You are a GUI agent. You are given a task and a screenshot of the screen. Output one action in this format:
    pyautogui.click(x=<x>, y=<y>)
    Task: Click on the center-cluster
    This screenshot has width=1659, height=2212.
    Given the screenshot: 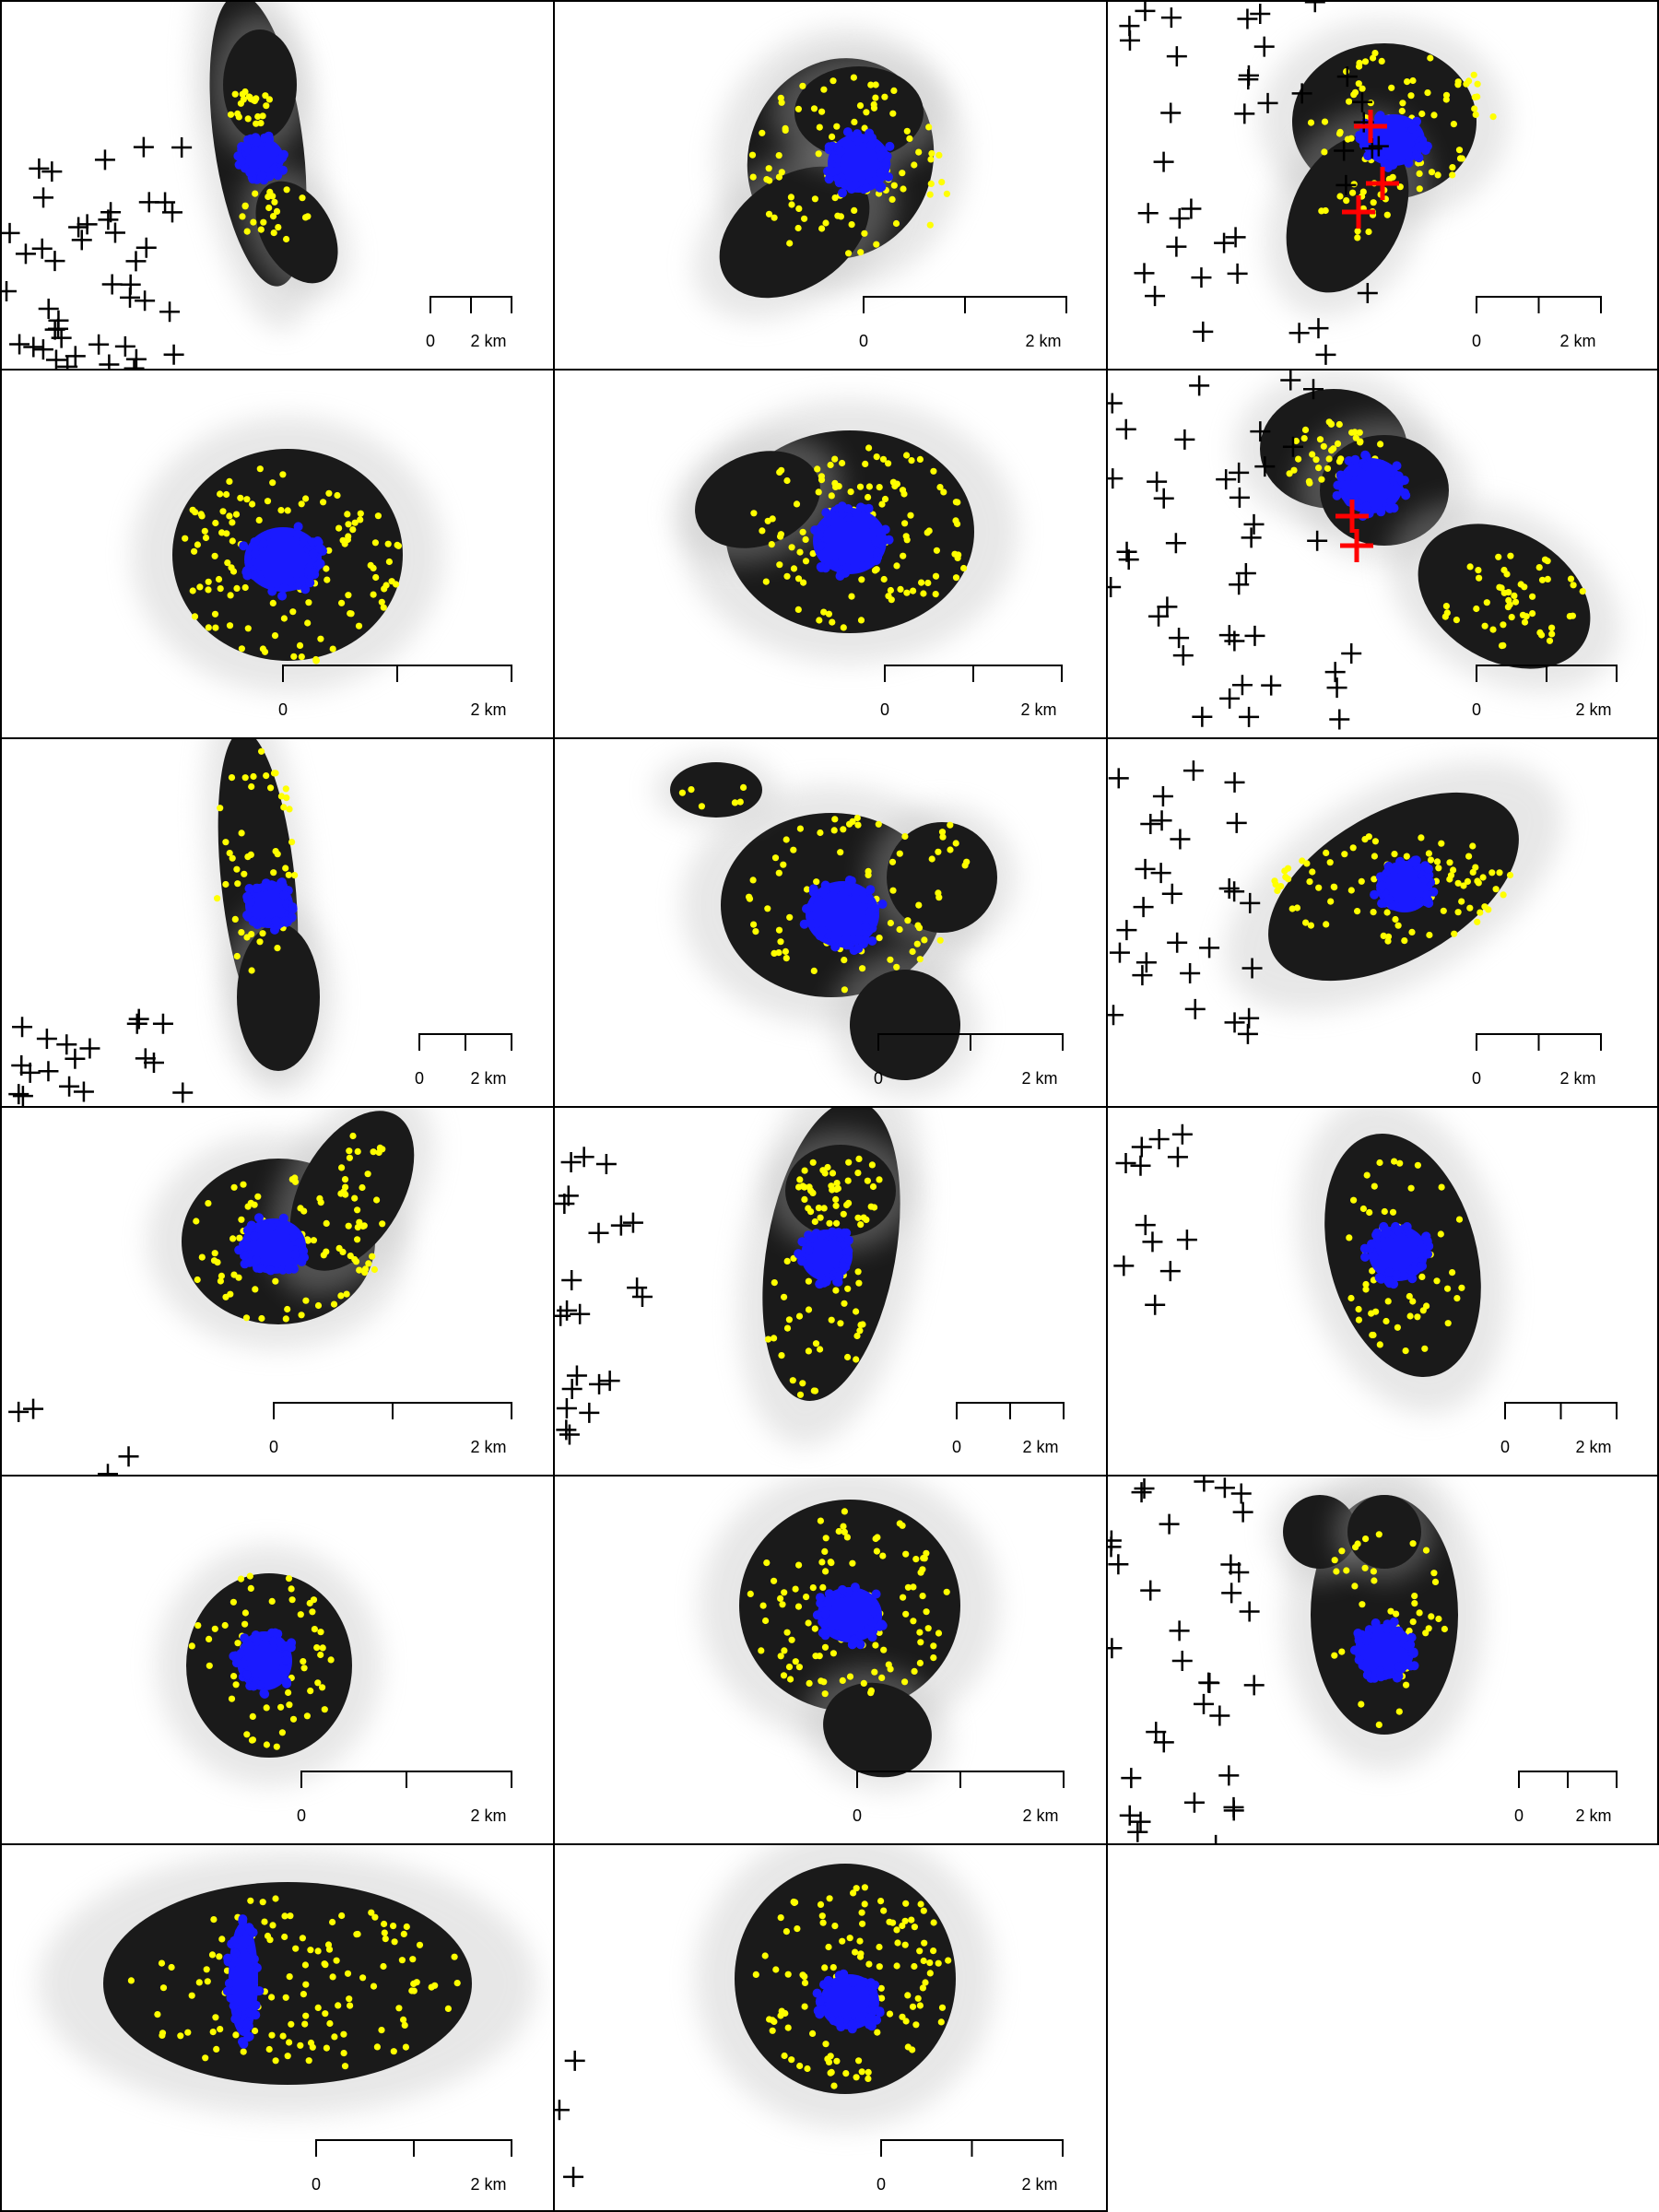 What is the action you would take?
    pyautogui.click(x=1404, y=883)
    